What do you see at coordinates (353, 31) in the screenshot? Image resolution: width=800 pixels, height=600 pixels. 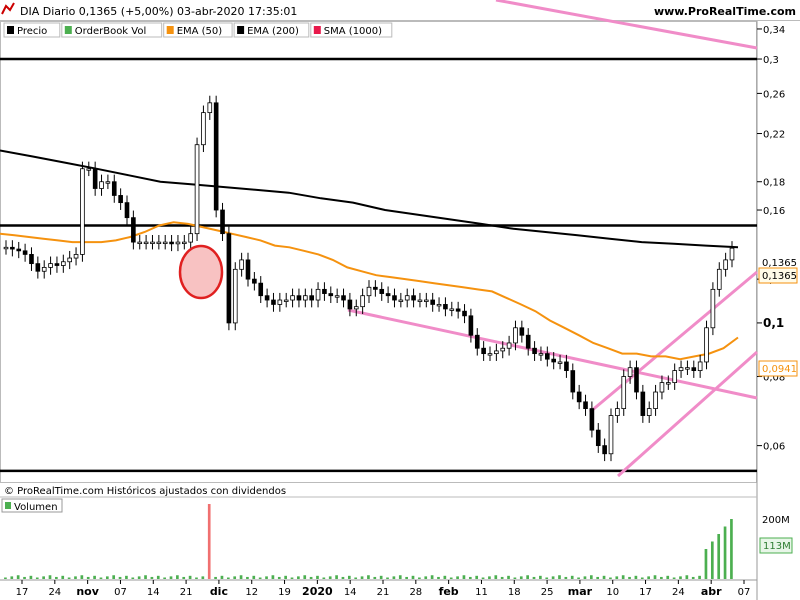 I see `legend-label: SMA (1000)` at bounding box center [353, 31].